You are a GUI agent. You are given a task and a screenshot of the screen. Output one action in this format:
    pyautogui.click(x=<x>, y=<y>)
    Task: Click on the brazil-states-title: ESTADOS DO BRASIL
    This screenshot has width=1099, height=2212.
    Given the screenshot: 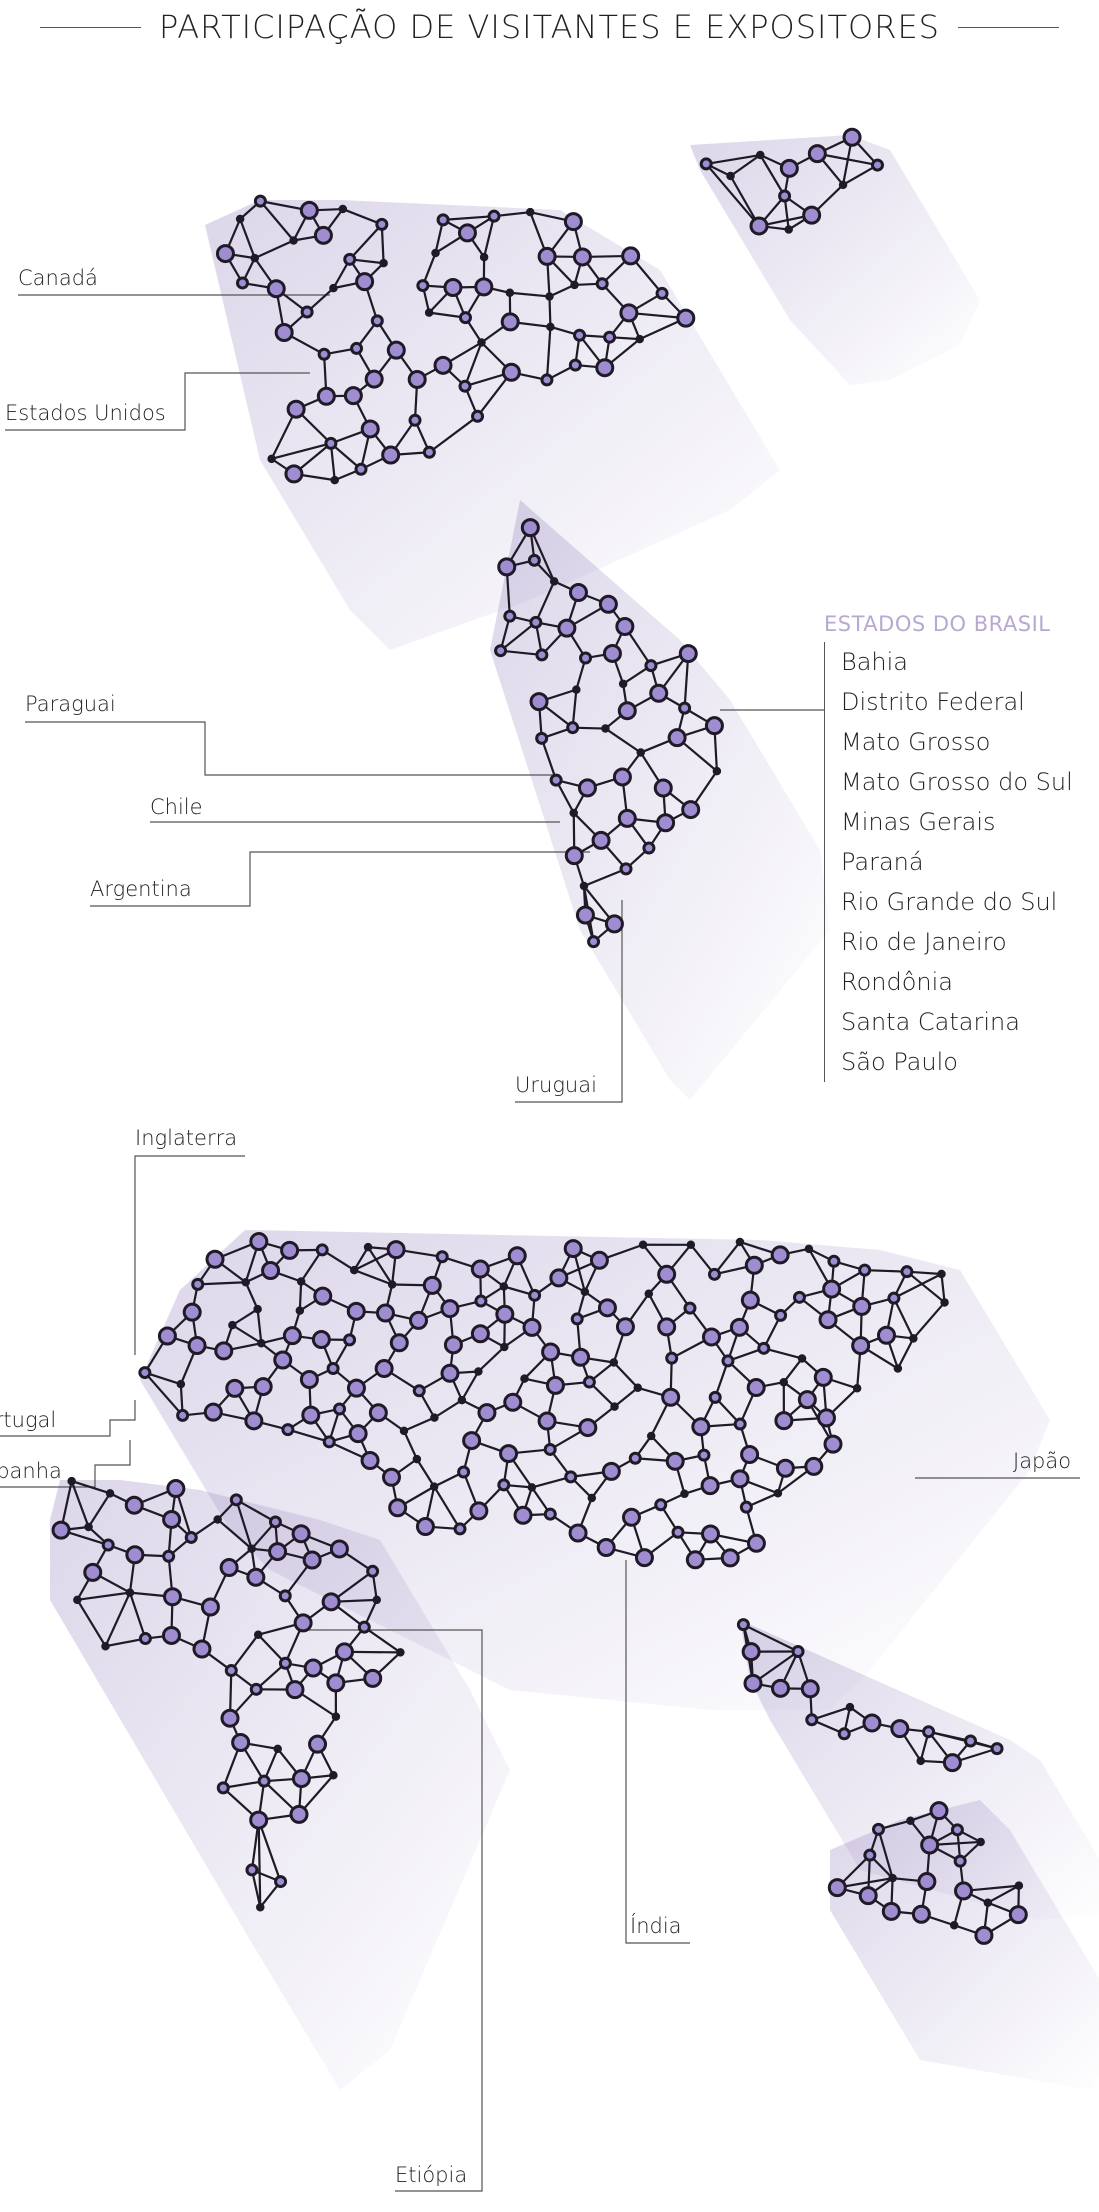 What is the action you would take?
    pyautogui.click(x=937, y=624)
    